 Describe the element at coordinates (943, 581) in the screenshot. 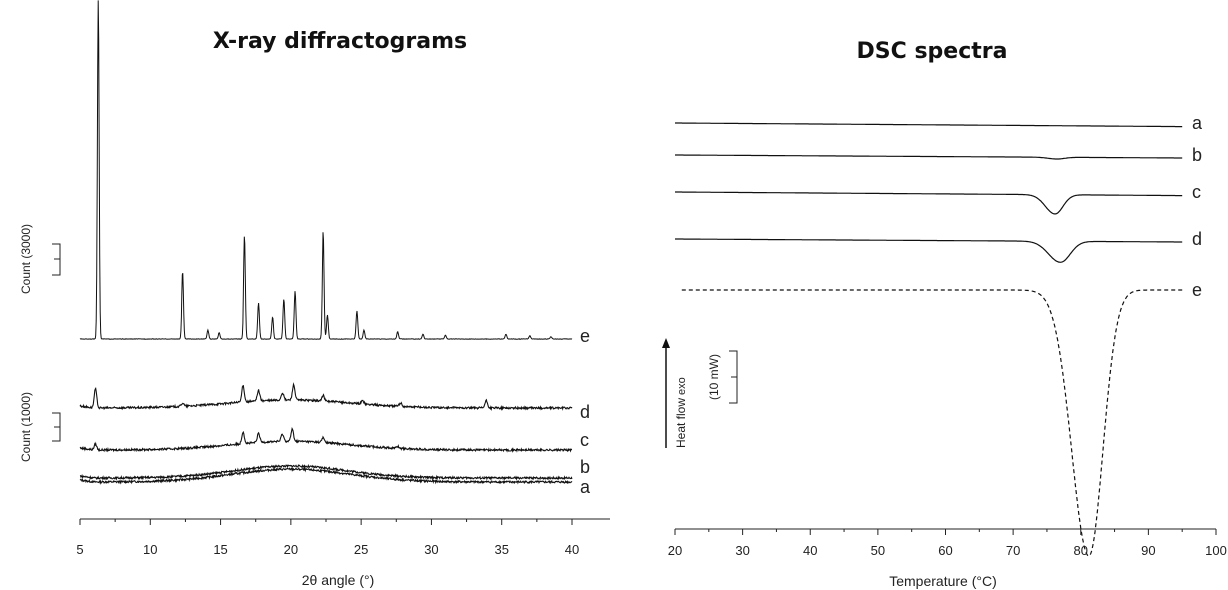

I see `dsc-x-label: Temperature (°C)` at that location.